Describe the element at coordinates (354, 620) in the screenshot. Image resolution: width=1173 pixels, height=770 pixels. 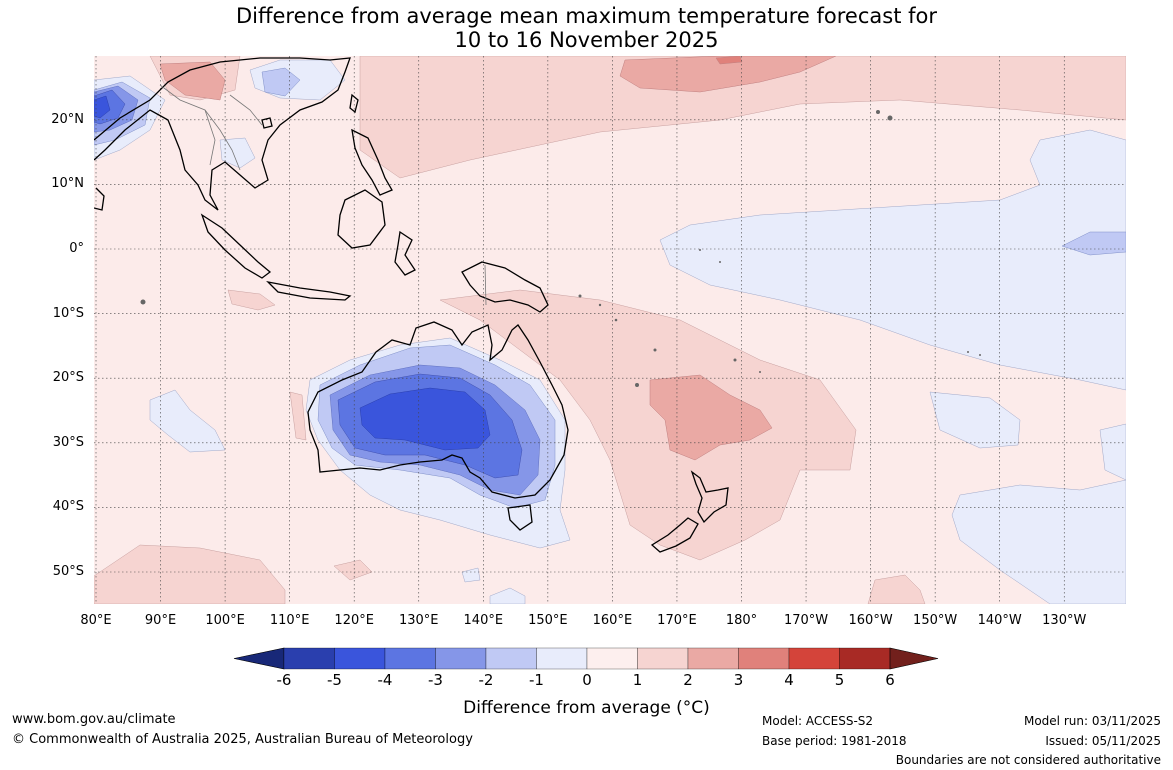
I see `x-axis-label: 120°E` at that location.